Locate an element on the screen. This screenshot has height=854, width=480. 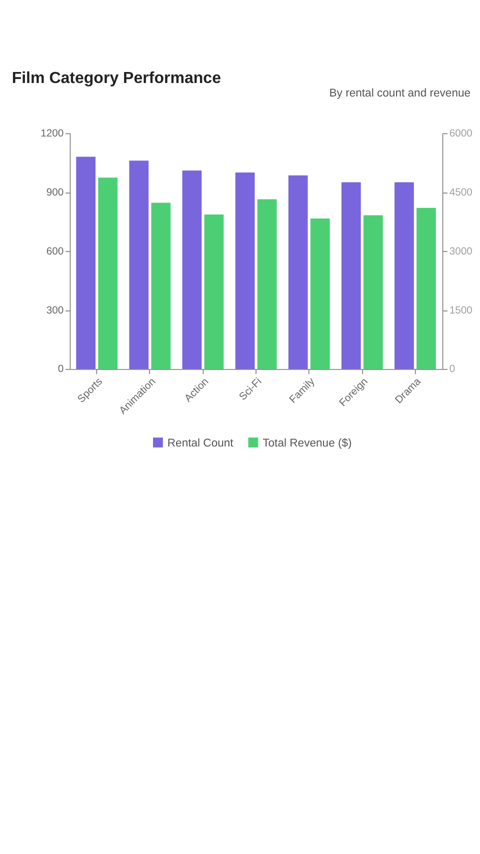
y2-tick-label: 6000 is located at coordinates (461, 134).